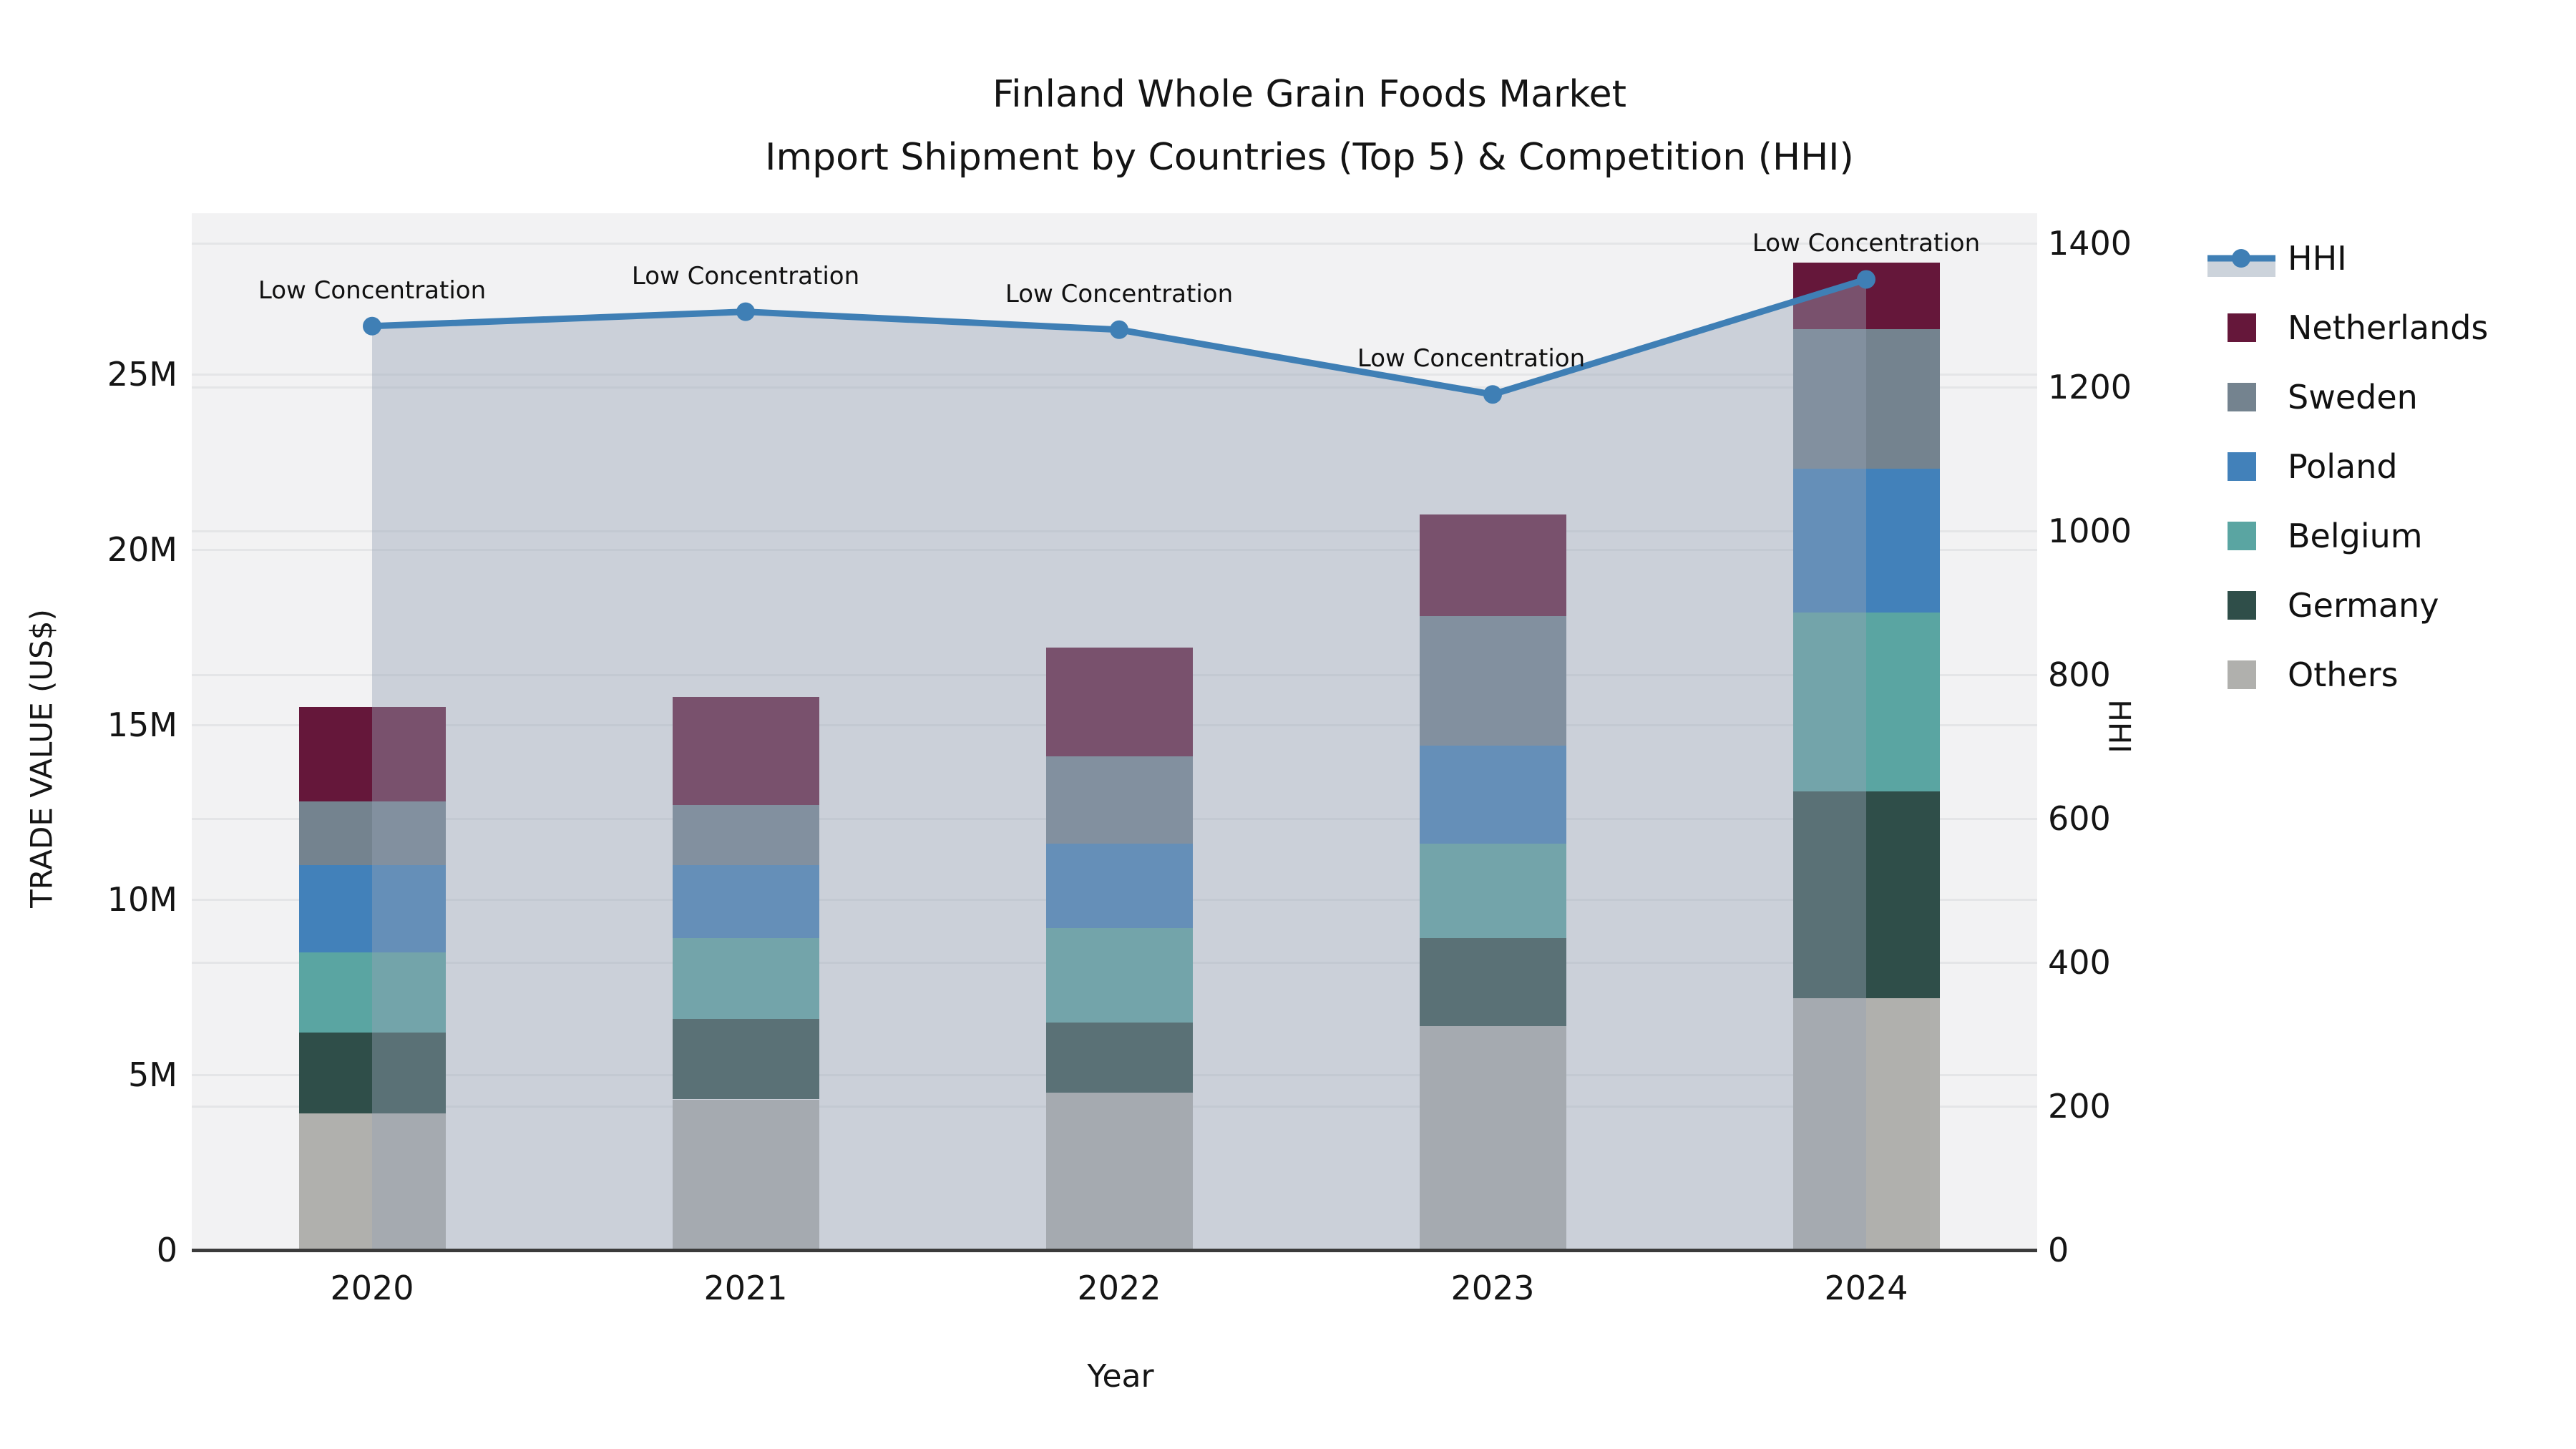  I want to click on legend-item-belgium: Belgium, so click(2386, 536).